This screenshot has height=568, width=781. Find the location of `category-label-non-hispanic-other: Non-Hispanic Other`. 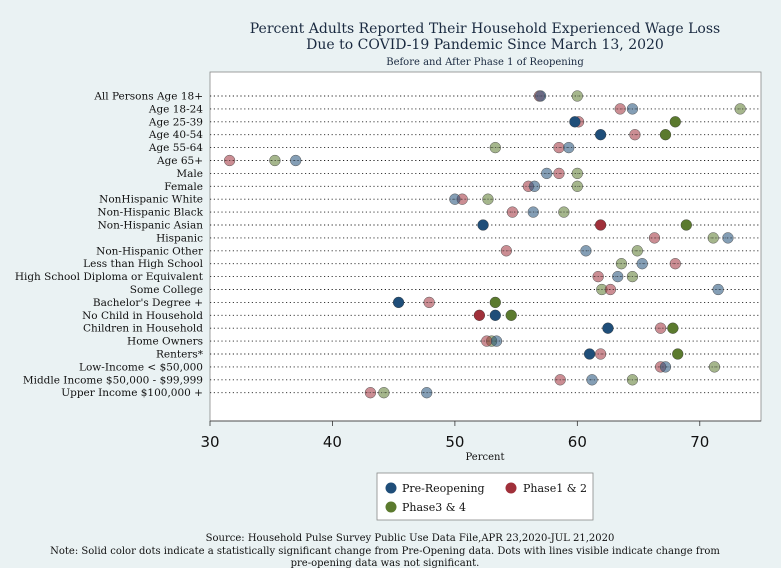

category-label-non-hispanic-other: Non-Hispanic Other is located at coordinates (150, 251).